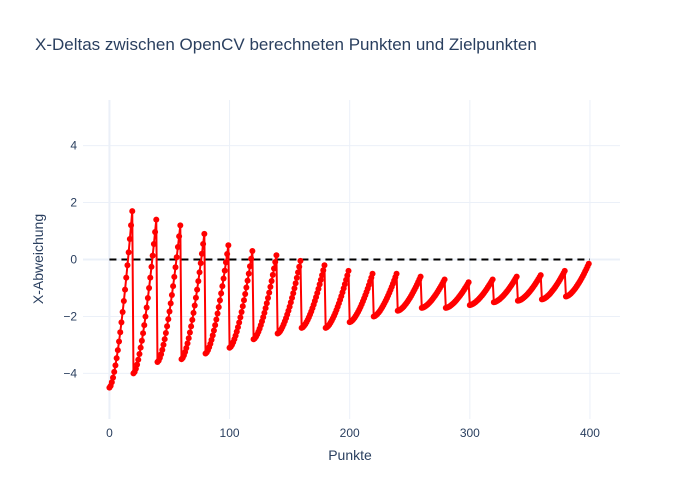 The width and height of the screenshot is (700, 500). I want to click on x-tick-label: 200, so click(350, 433).